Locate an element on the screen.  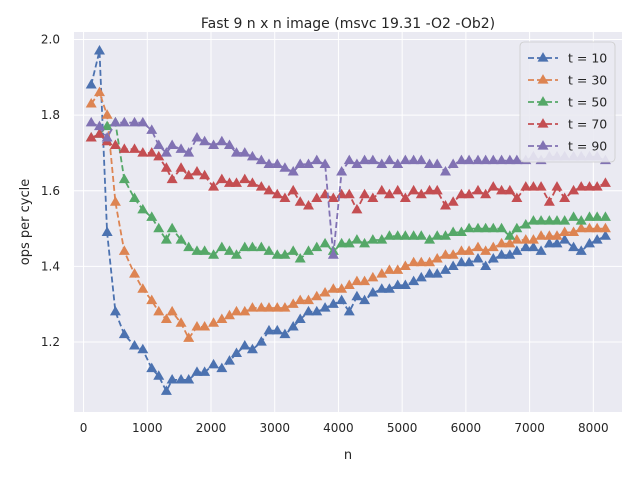
y-tick-label: 1.8 is located at coordinates (50, 115).